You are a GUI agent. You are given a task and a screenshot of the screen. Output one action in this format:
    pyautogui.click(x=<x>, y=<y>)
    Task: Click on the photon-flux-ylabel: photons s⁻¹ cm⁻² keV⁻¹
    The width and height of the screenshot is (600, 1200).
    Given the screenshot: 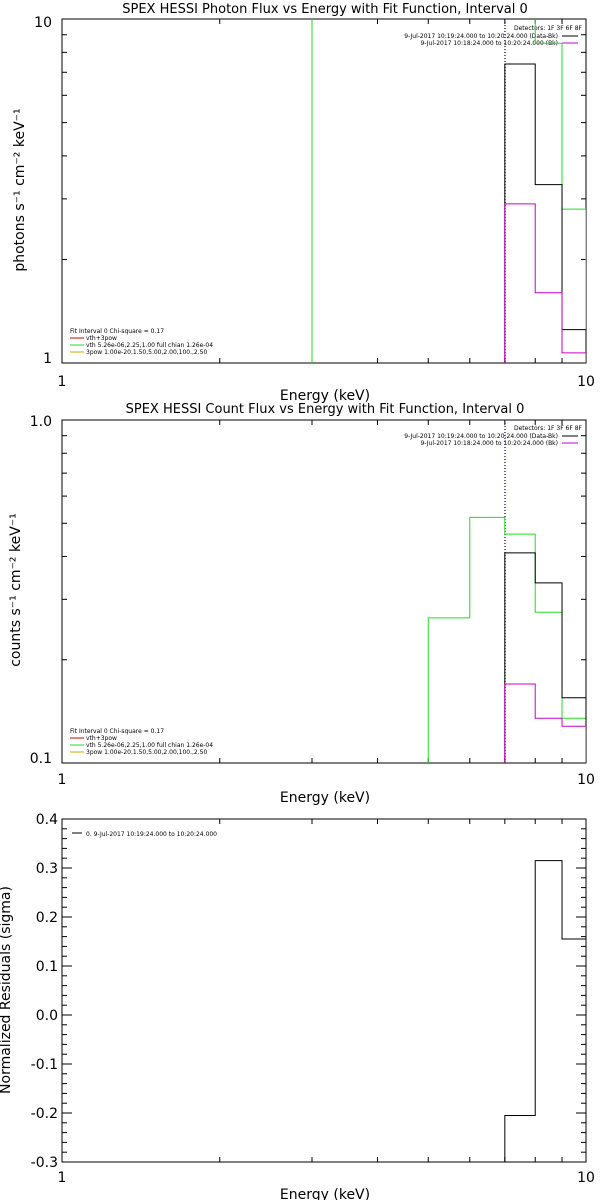 What is the action you would take?
    pyautogui.click(x=20, y=189)
    